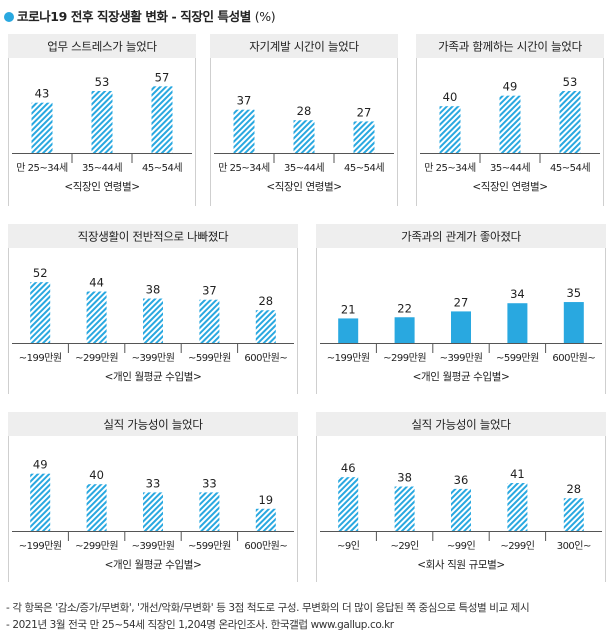  Describe the element at coordinates (9, 17) in the screenshot. I see `title-bullet-icon` at that location.